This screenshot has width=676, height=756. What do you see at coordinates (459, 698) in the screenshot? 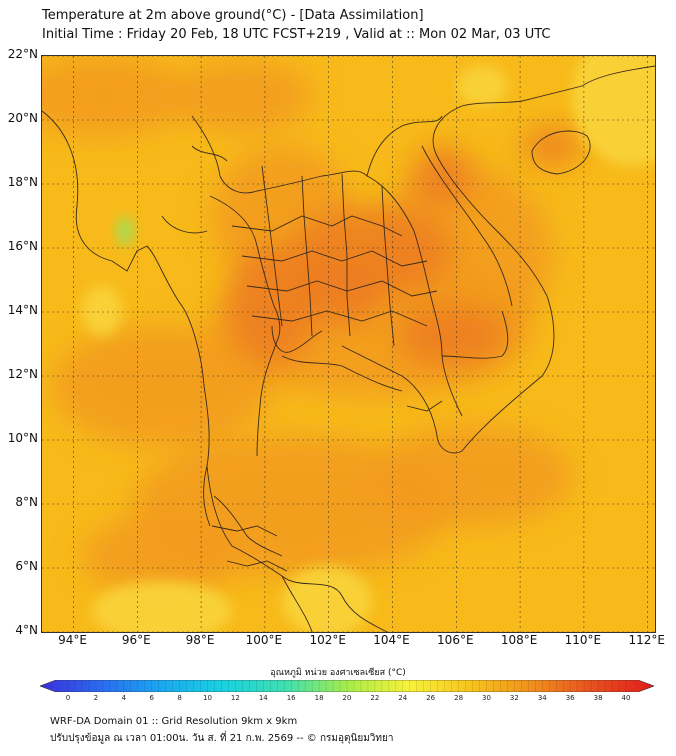
I see `colorbar-tick-label: 28` at bounding box center [459, 698].